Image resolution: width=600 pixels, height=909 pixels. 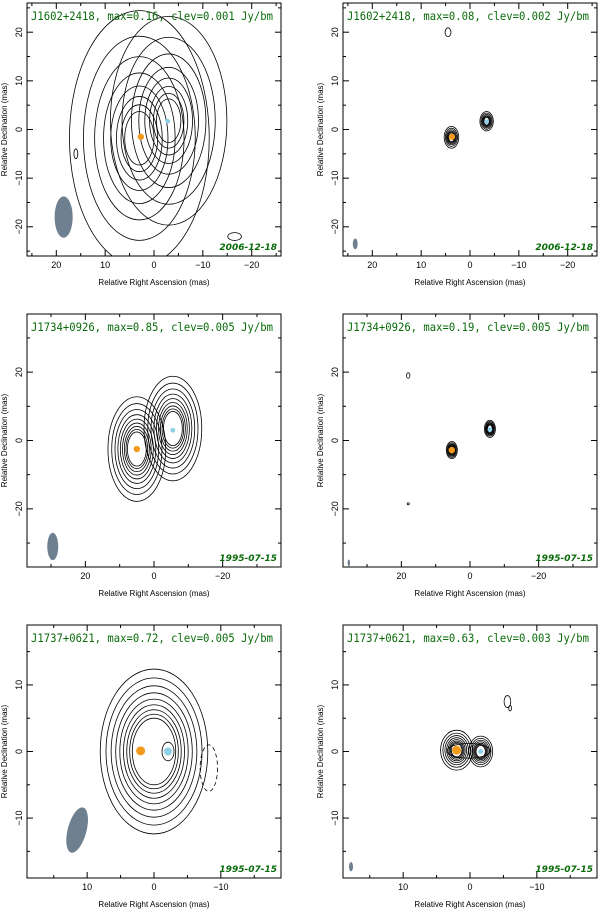 What do you see at coordinates (423, 138) in the screenshot?
I see `plot-area` at bounding box center [423, 138].